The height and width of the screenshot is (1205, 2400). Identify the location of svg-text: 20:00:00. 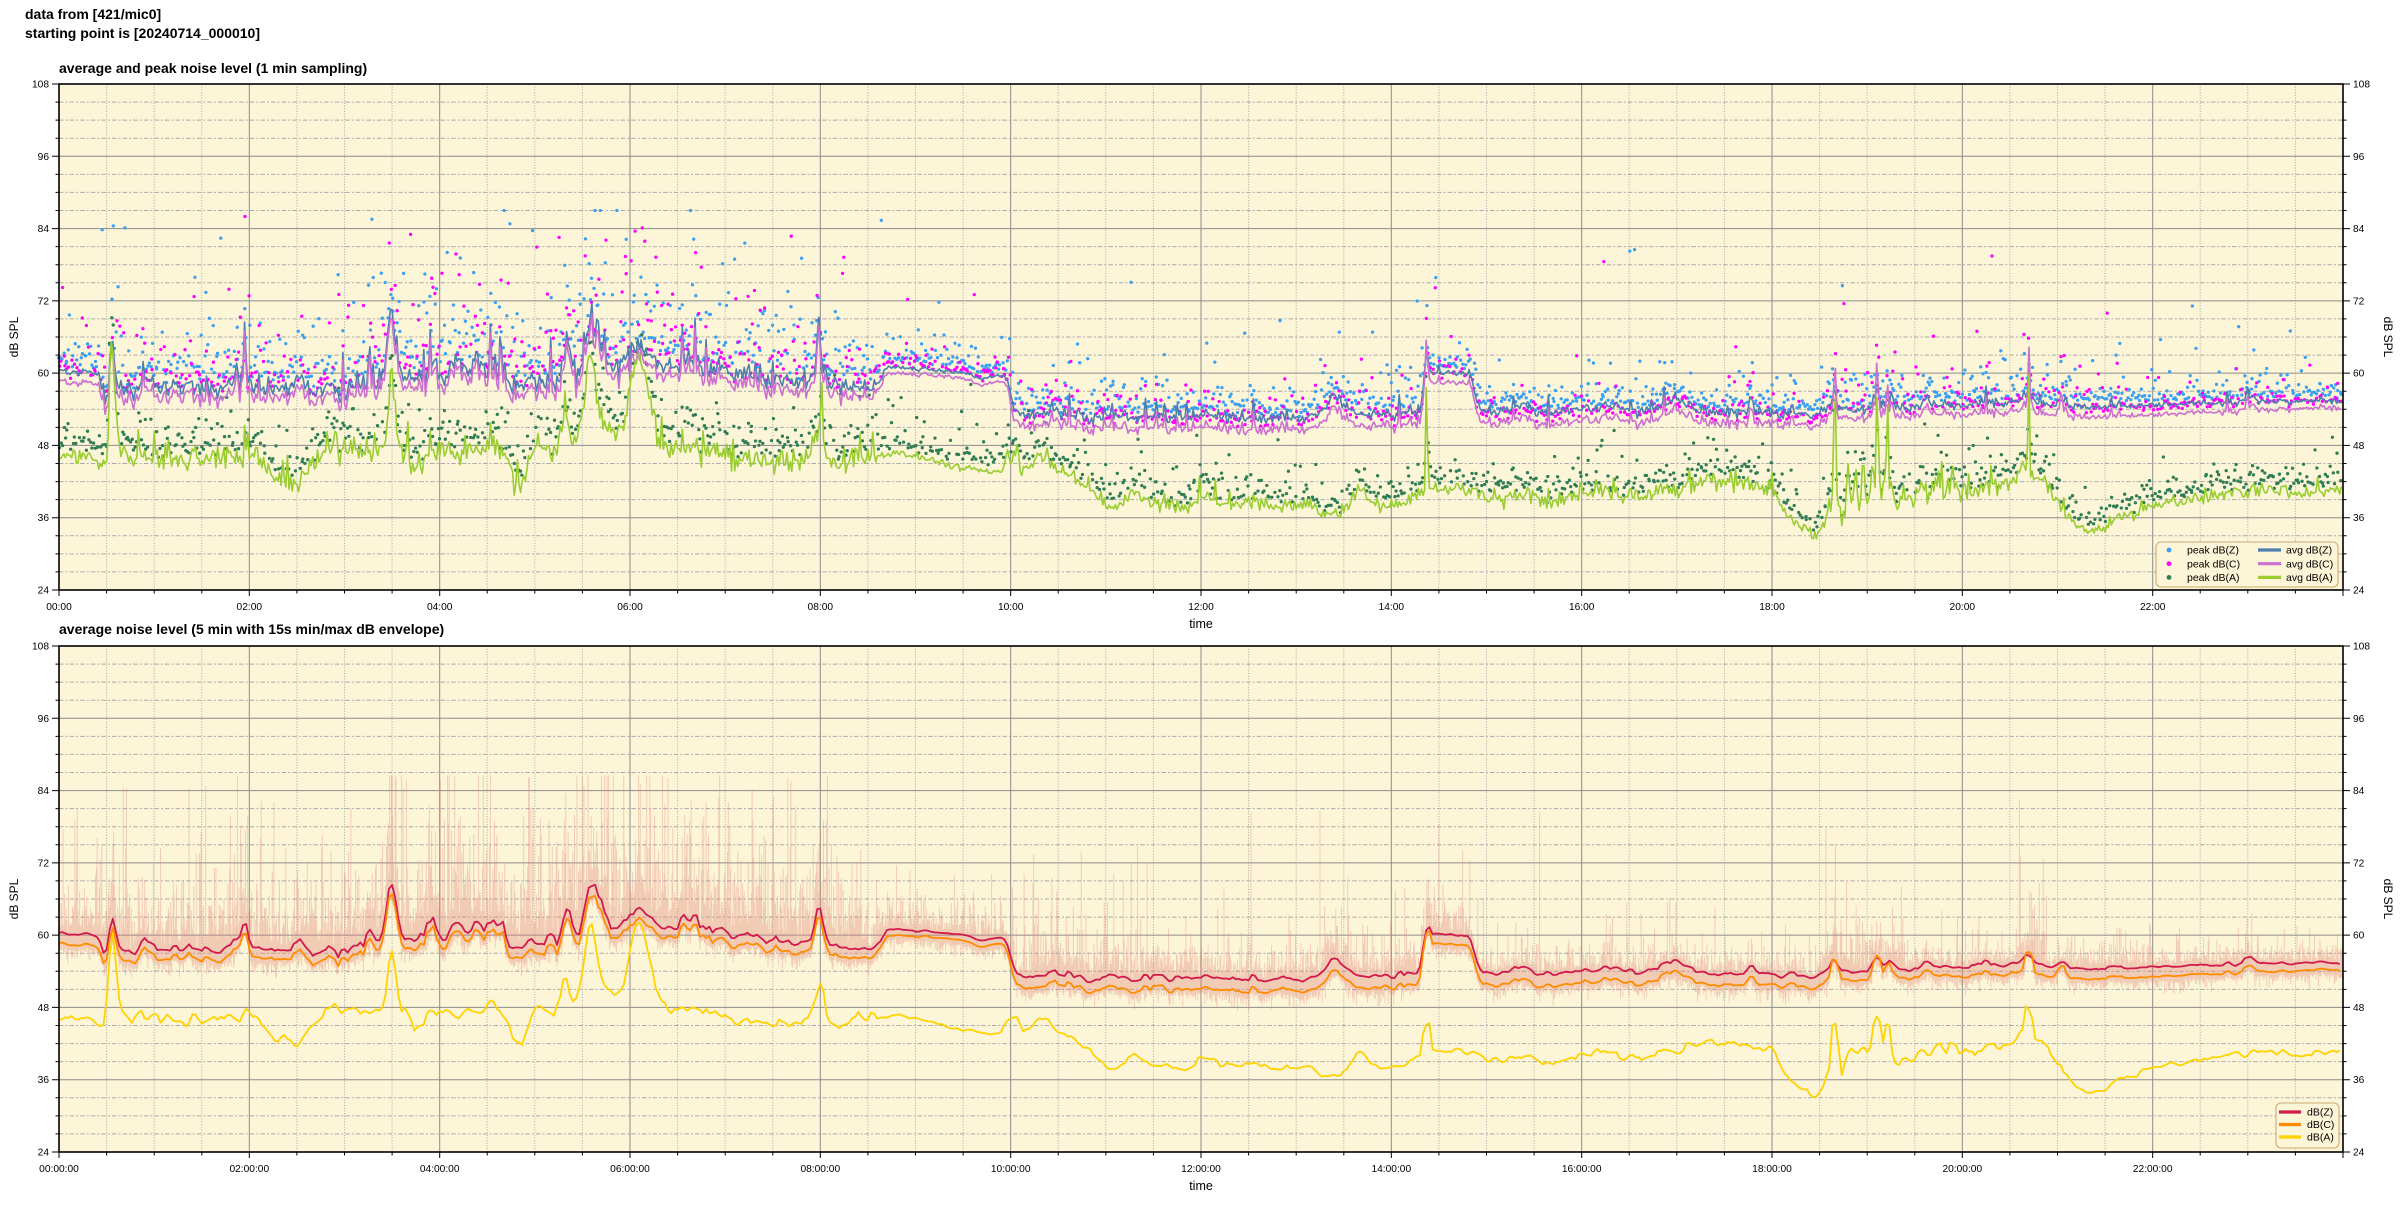
(1962, 1169).